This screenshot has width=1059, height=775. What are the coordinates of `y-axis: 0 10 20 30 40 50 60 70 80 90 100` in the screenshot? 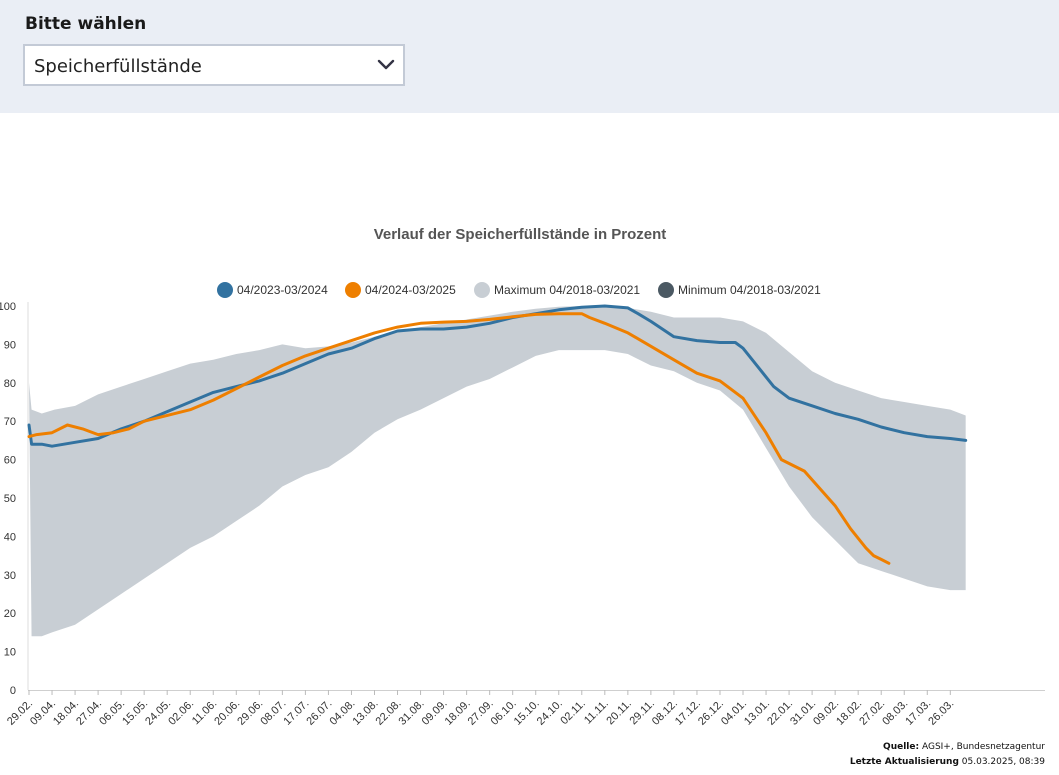 It's located at (14, 499).